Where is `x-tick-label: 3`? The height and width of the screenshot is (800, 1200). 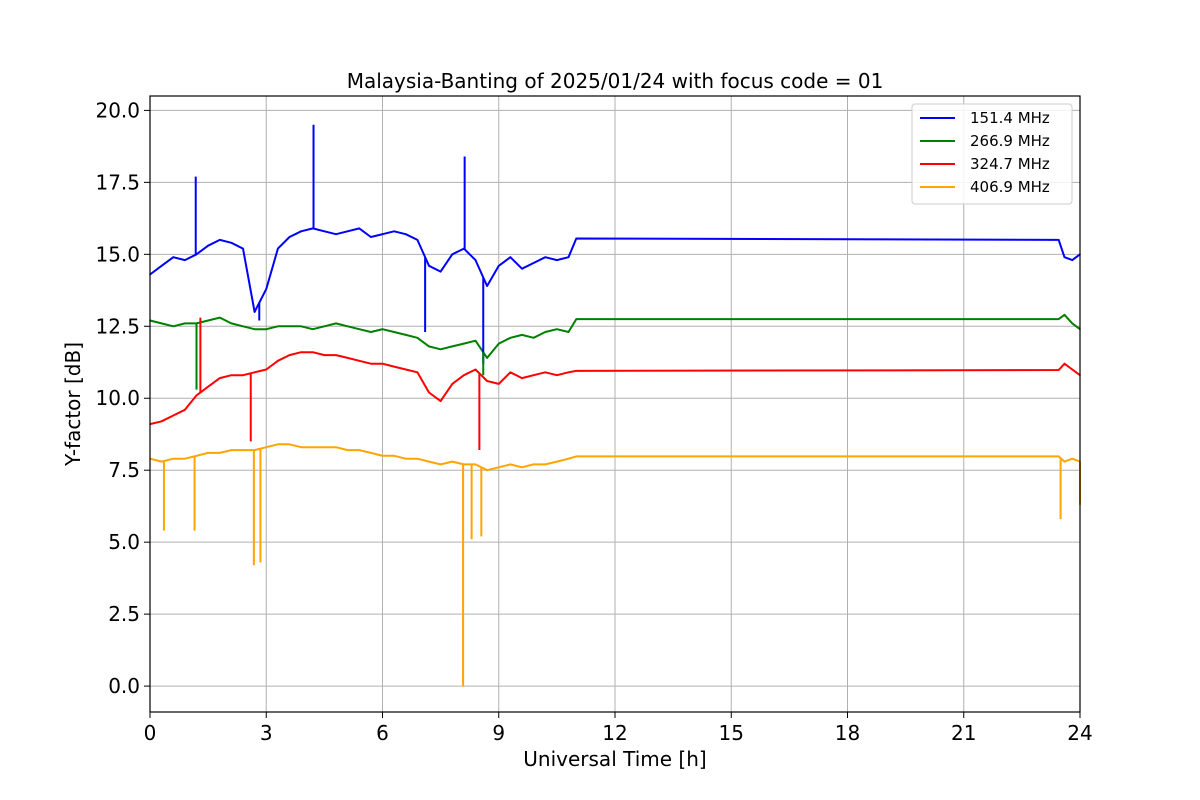 x-tick-label: 3 is located at coordinates (266, 733).